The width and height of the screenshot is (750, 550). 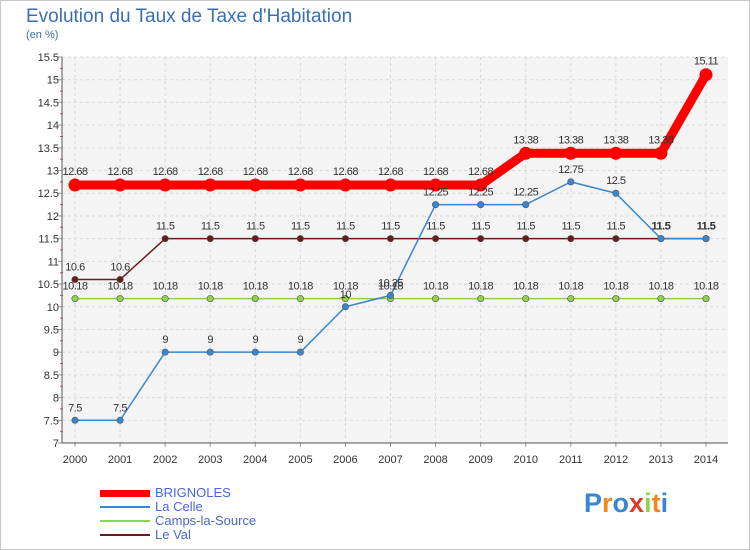 I want to click on y-tick-label: 15.5, so click(x=48, y=58).